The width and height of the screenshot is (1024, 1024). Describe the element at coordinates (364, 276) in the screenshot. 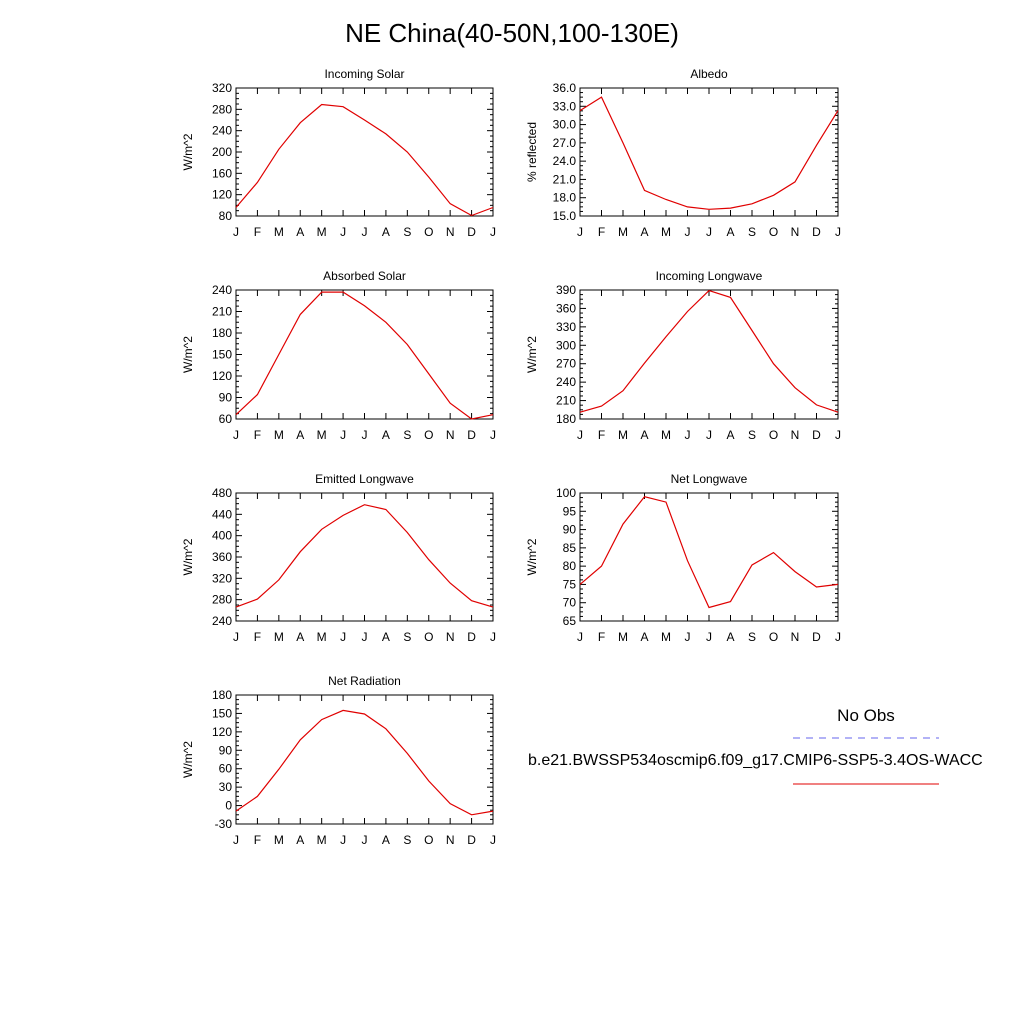

I see `panel-title: Absorbed Solar` at that location.